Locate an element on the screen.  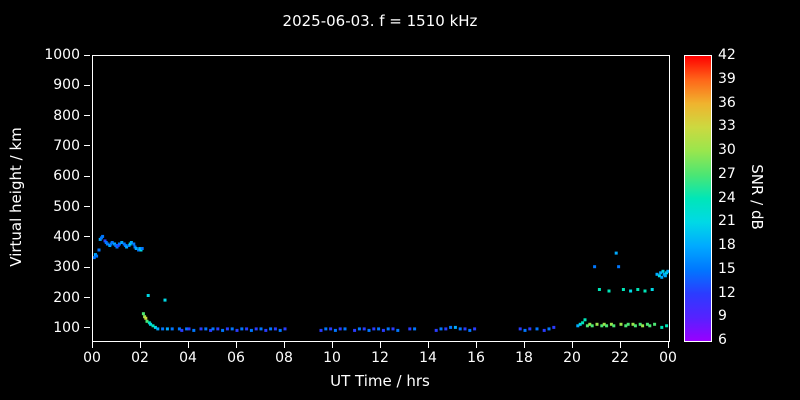
y-tick-label: 900 is located at coordinates (66, 85).